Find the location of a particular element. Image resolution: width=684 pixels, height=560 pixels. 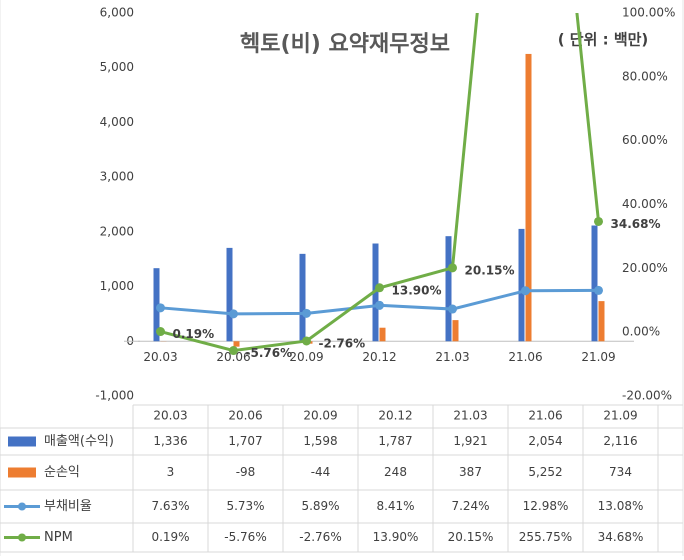

x-tick-label: 20.09 is located at coordinates (306, 357).